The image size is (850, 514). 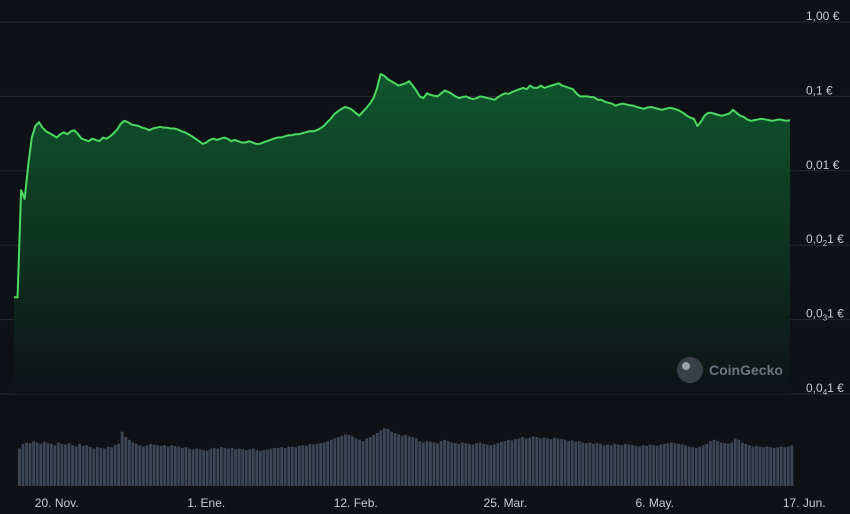 I want to click on volume-bars, so click(x=406, y=457).